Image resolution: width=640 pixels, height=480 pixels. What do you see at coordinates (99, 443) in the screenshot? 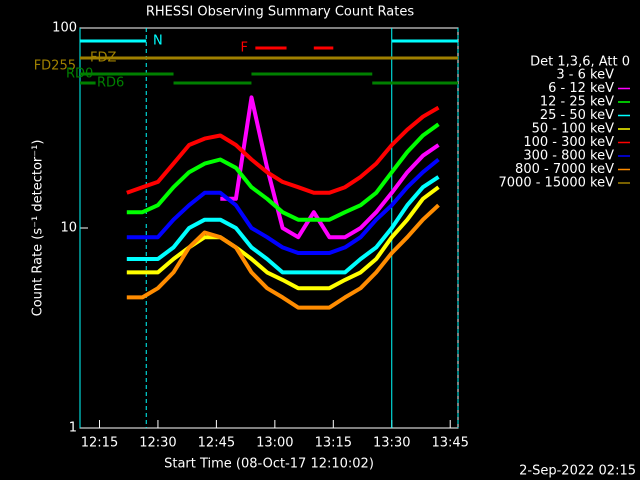
I see `x-tick-label: 12:15` at bounding box center [99, 443].